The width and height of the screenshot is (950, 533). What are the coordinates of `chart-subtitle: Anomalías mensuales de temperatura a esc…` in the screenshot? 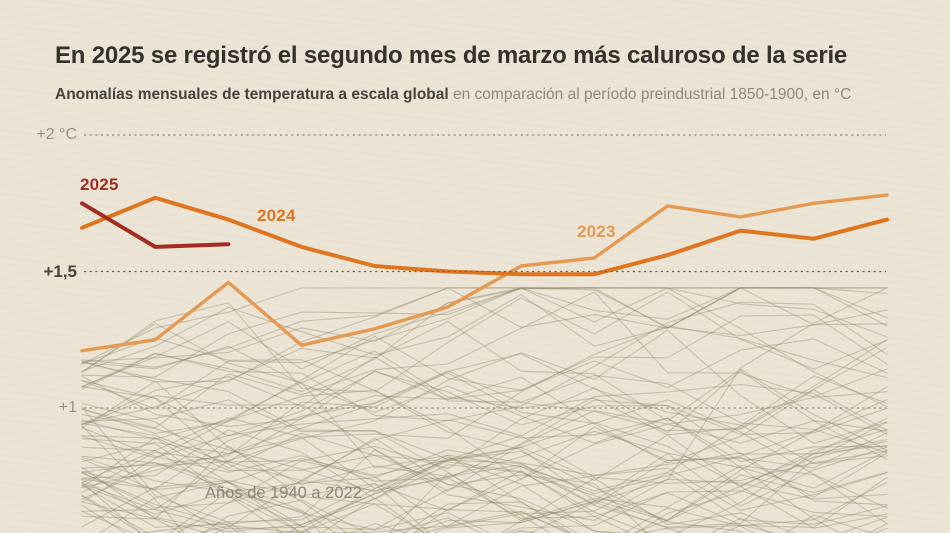 It's located at (485, 95).